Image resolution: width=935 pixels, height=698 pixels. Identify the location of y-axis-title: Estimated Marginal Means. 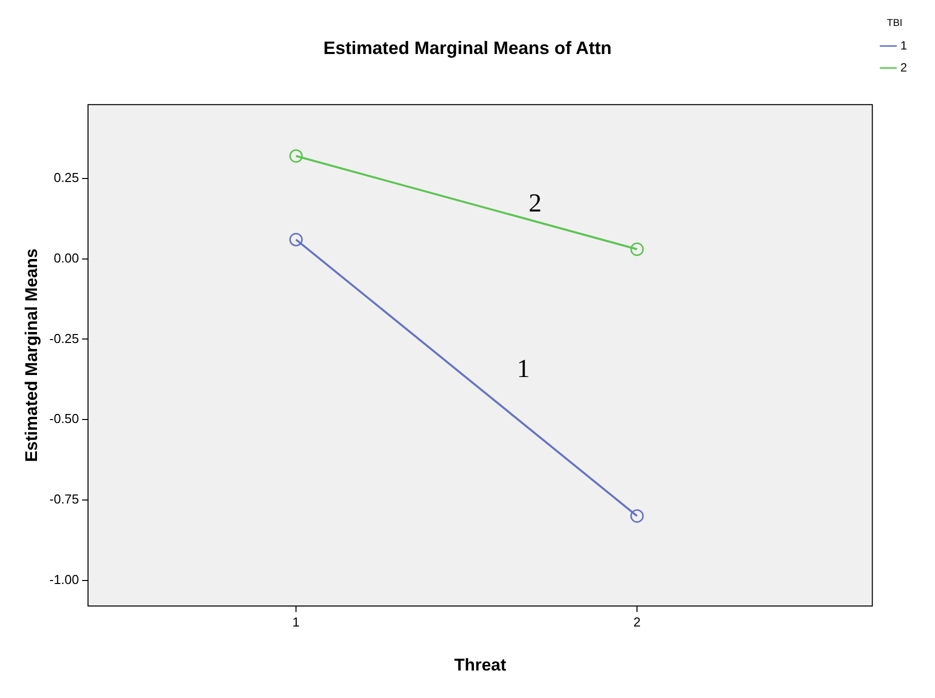
(31, 355).